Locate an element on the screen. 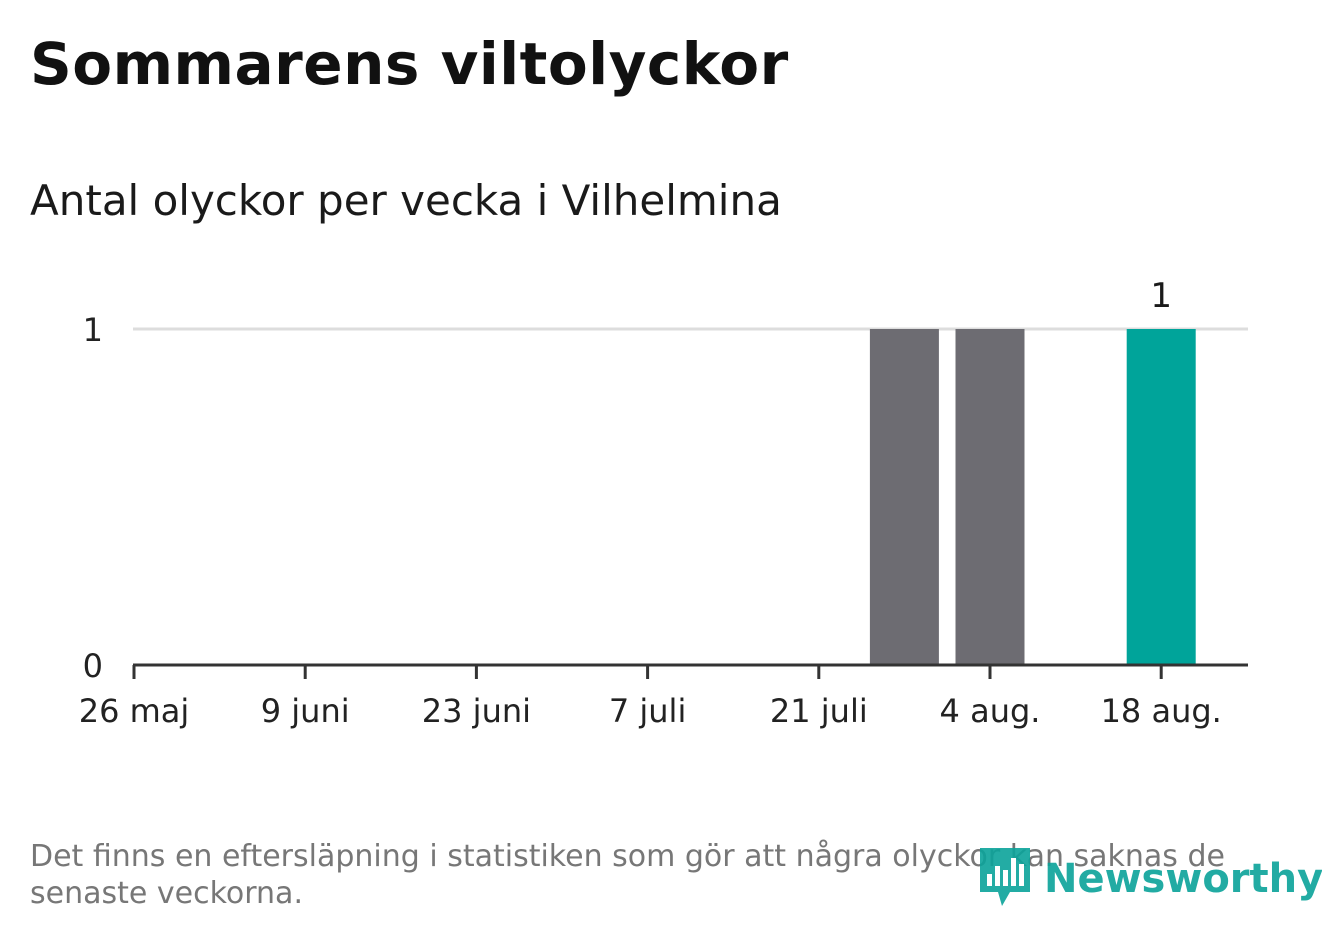 This screenshot has height=939, width=1322. x-tick-label: 4 aug. is located at coordinates (990, 711).